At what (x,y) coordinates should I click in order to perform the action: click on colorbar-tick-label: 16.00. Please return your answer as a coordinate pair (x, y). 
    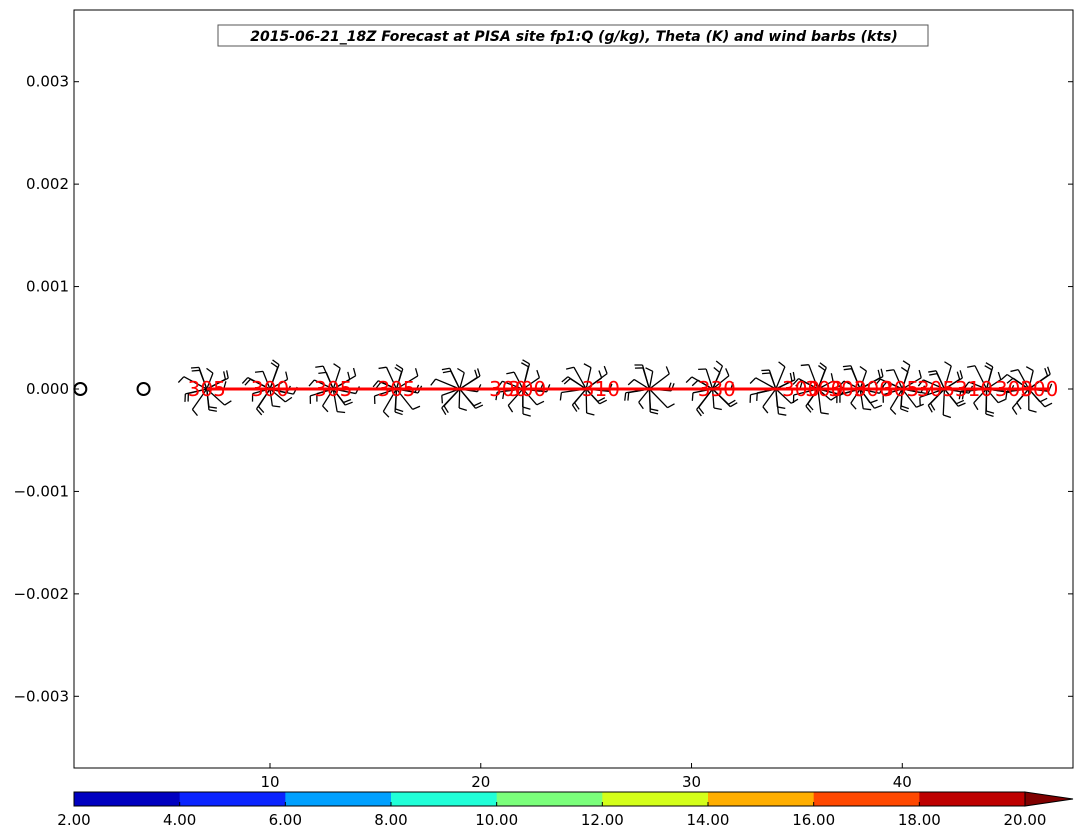
    Looking at the image, I should click on (813, 820).